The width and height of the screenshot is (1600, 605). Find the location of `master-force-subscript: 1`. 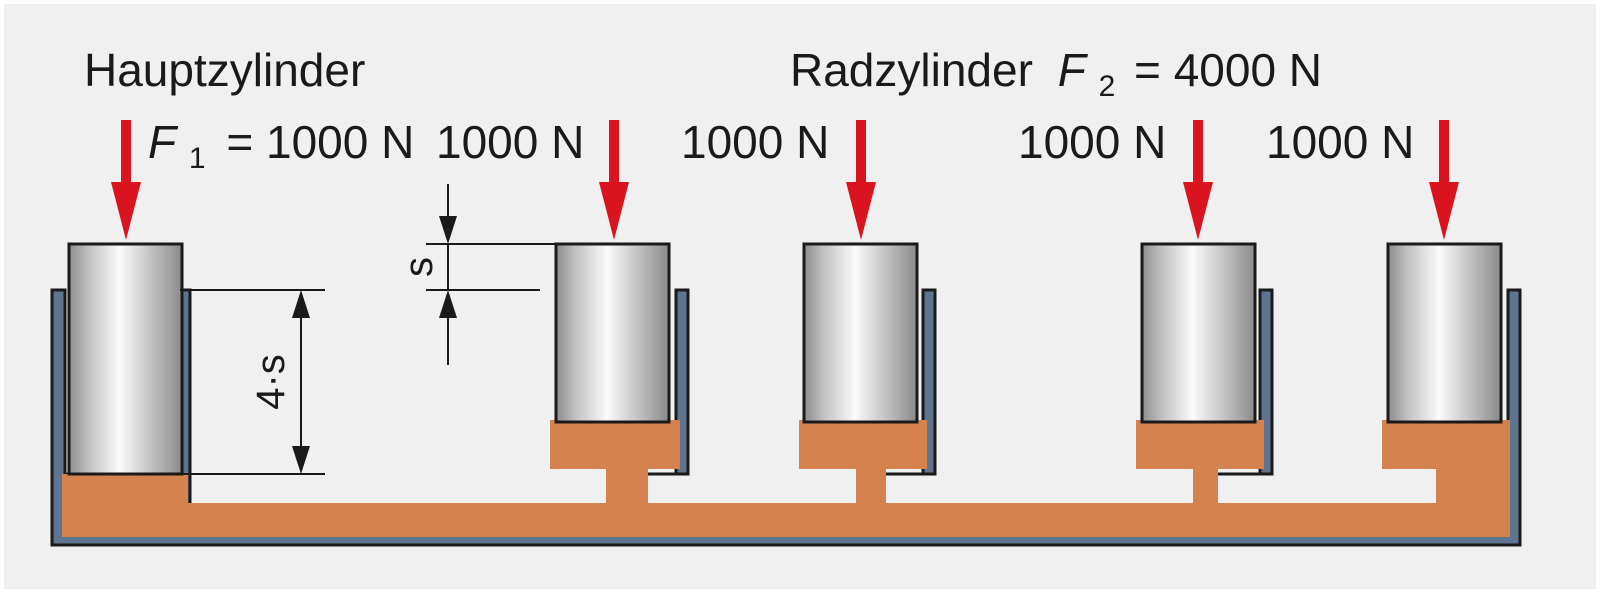

master-force-subscript: 1 is located at coordinates (197, 158).